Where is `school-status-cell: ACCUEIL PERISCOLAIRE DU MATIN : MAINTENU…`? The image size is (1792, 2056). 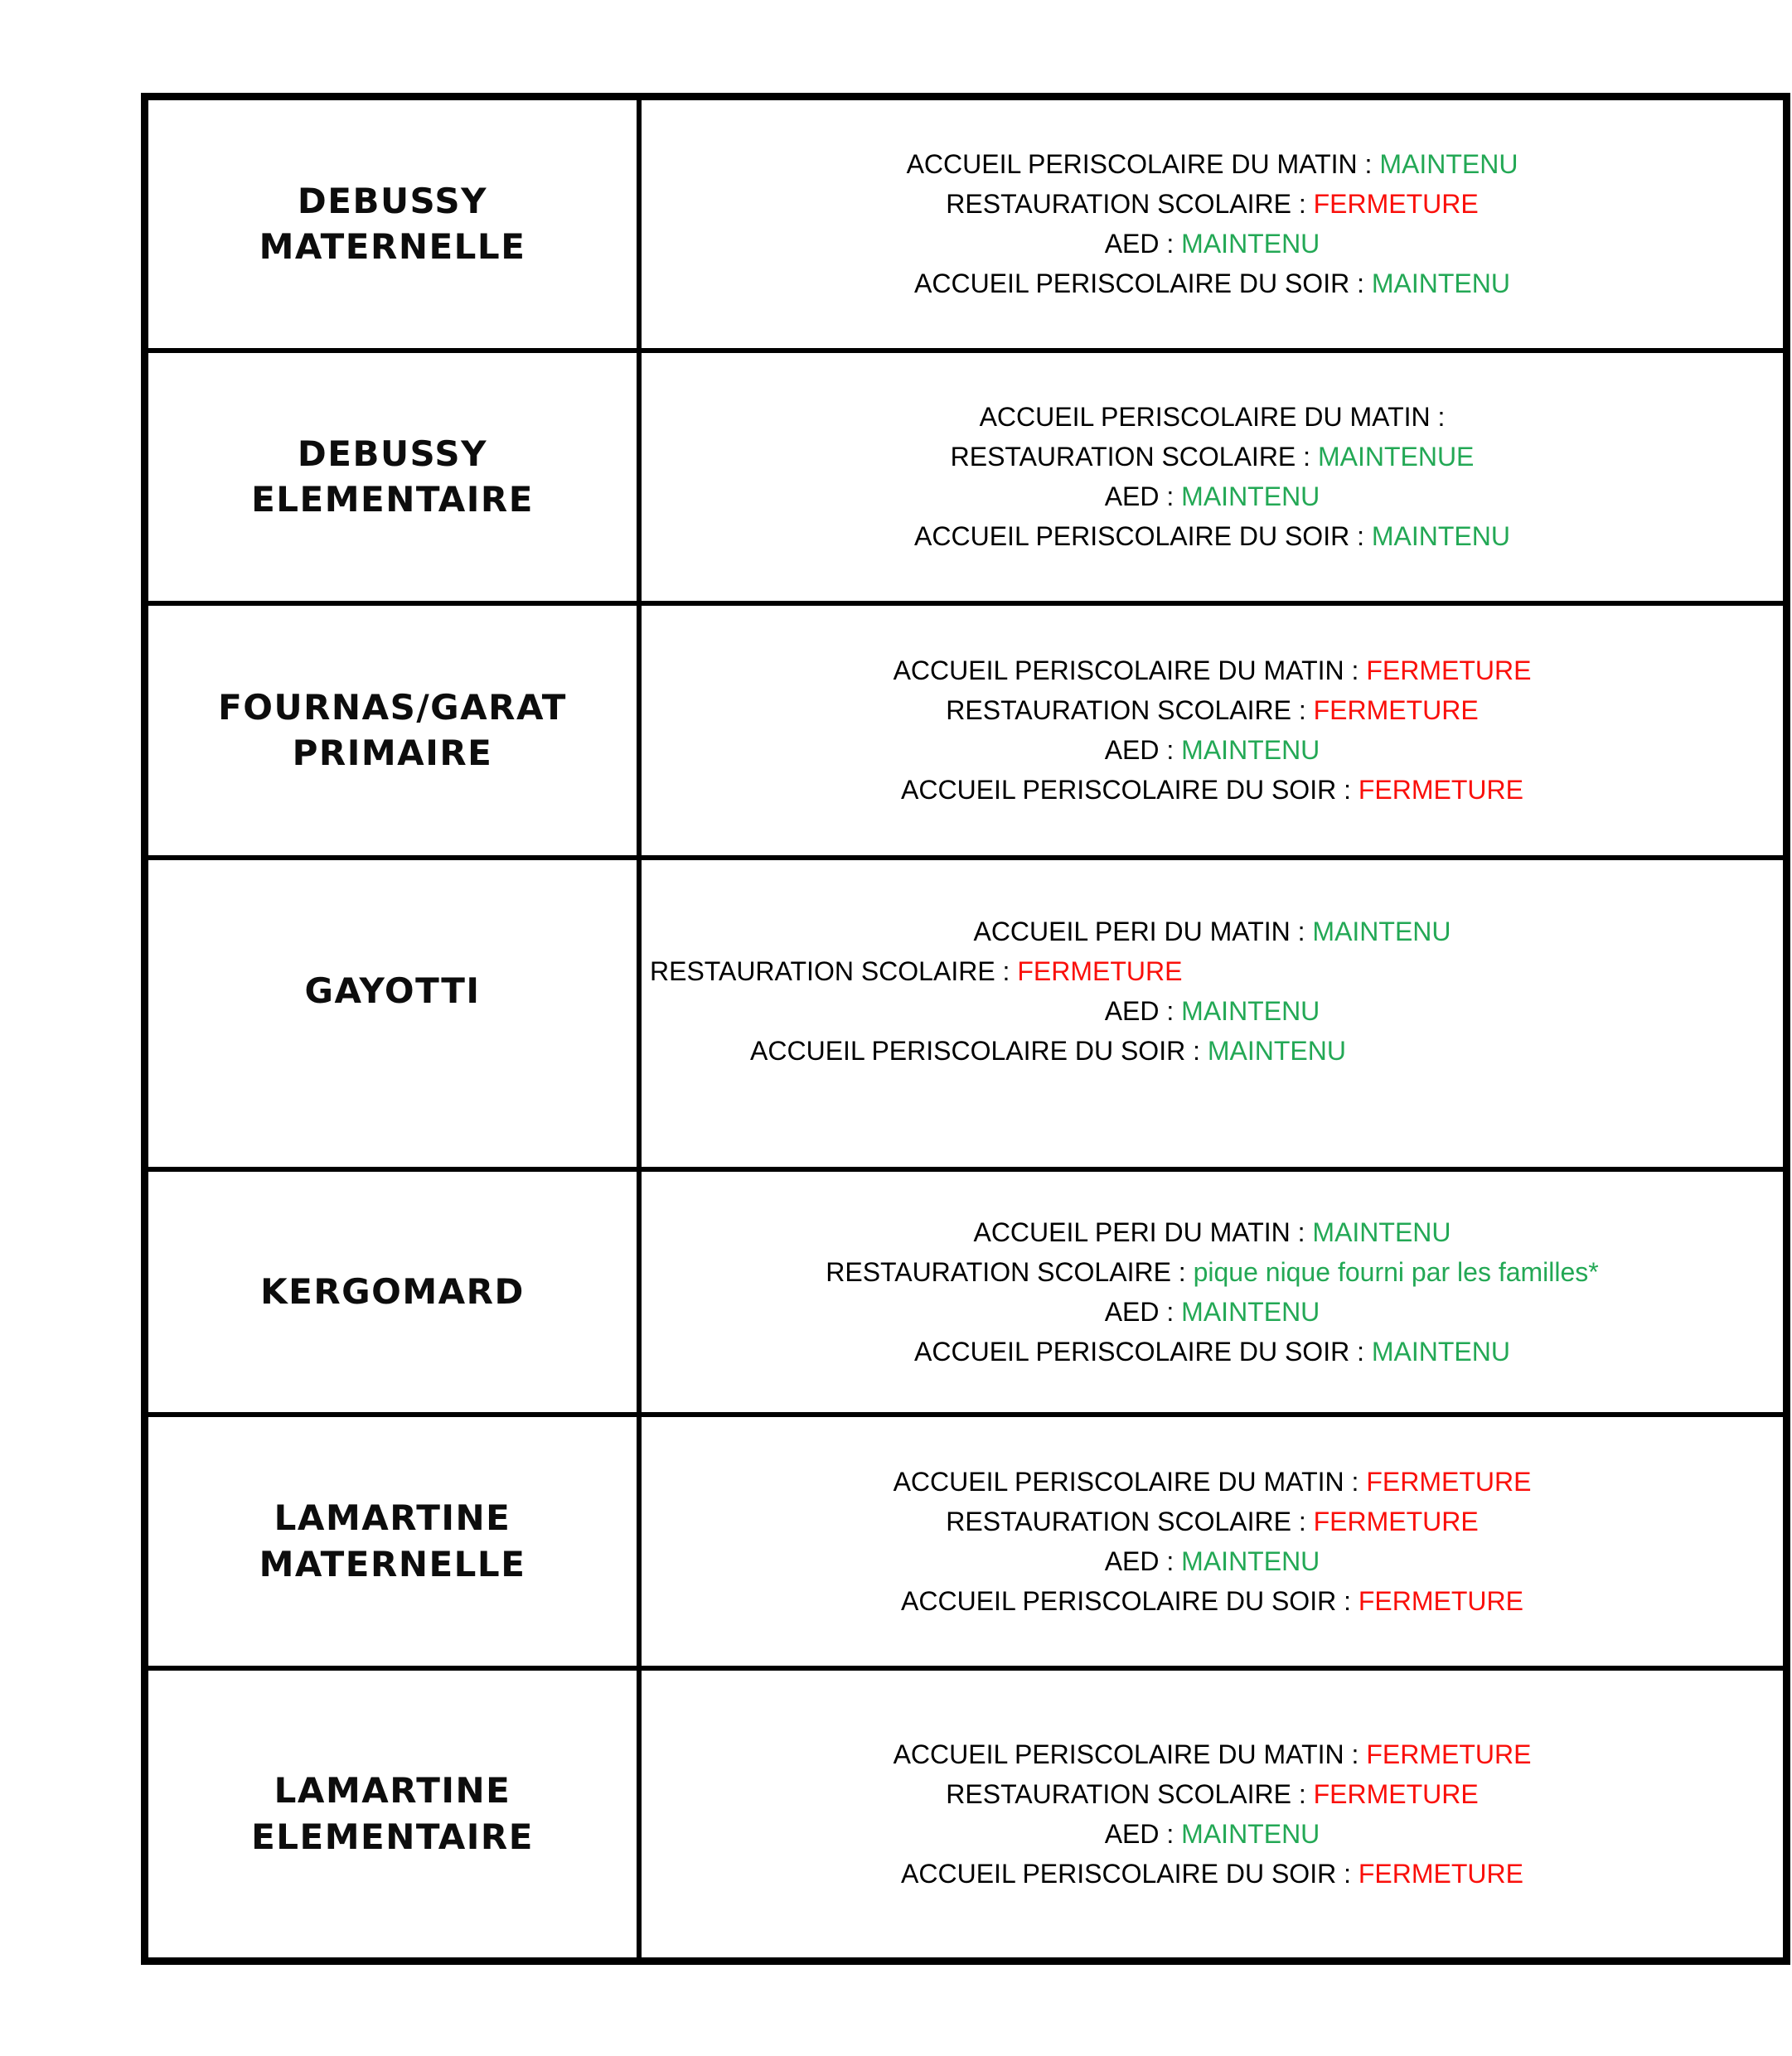 school-status-cell: ACCUEIL PERISCOLAIRE DU MATIN : MAINTENU… is located at coordinates (1213, 223).